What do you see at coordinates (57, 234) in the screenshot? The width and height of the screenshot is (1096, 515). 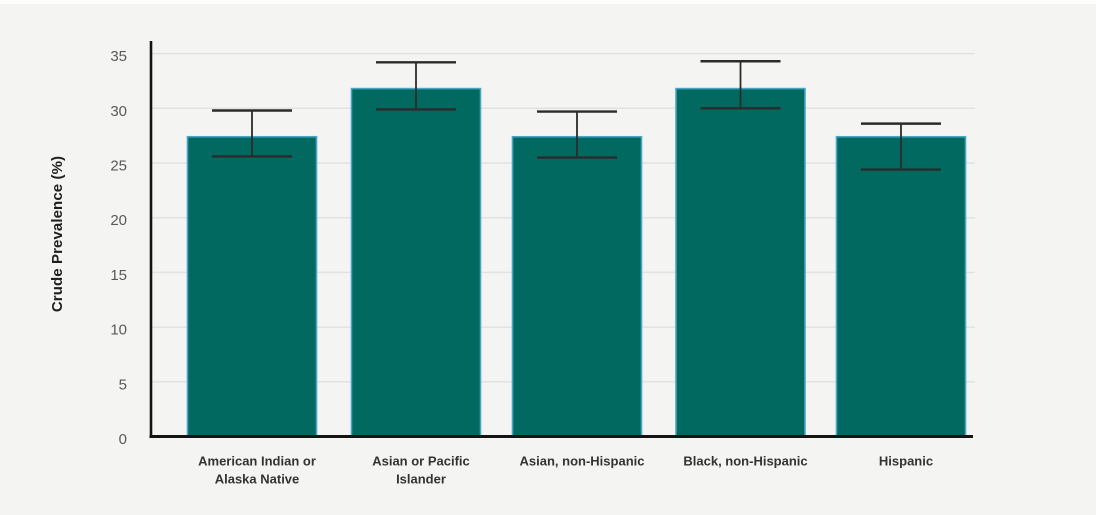 I see `y-axis-title: Crude Prevalence (%)` at bounding box center [57, 234].